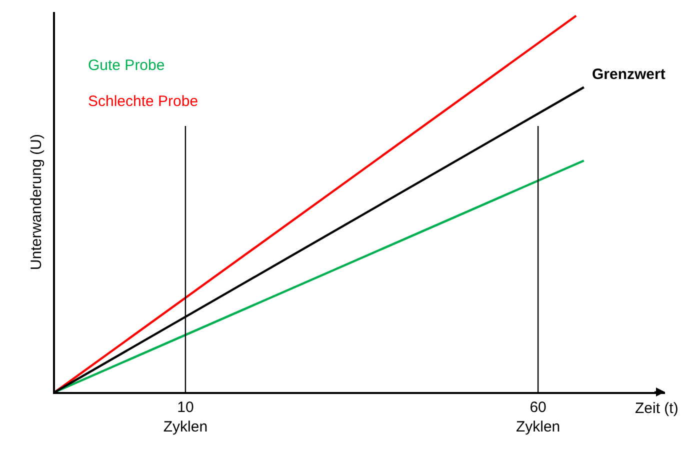  What do you see at coordinates (143, 101) in the screenshot?
I see `text: Schlechte Probe` at bounding box center [143, 101].